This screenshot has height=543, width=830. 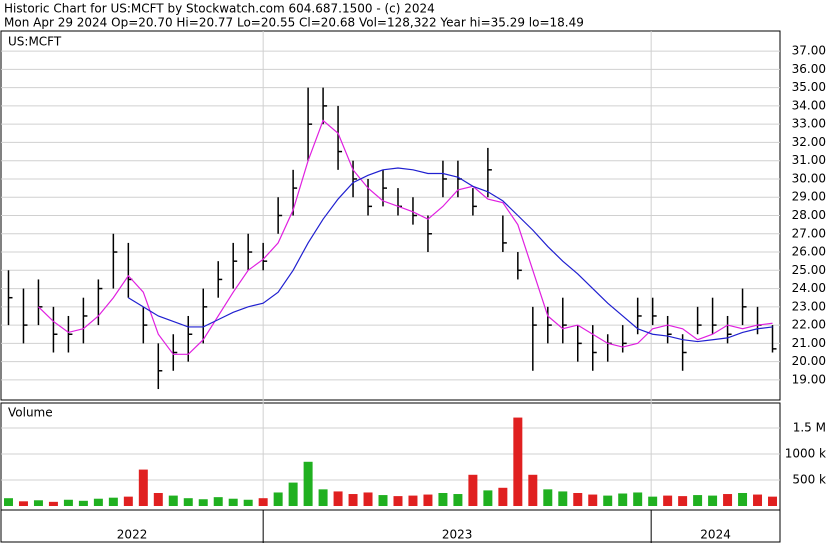 I want to click on volume-label: Volume, so click(x=30, y=413).